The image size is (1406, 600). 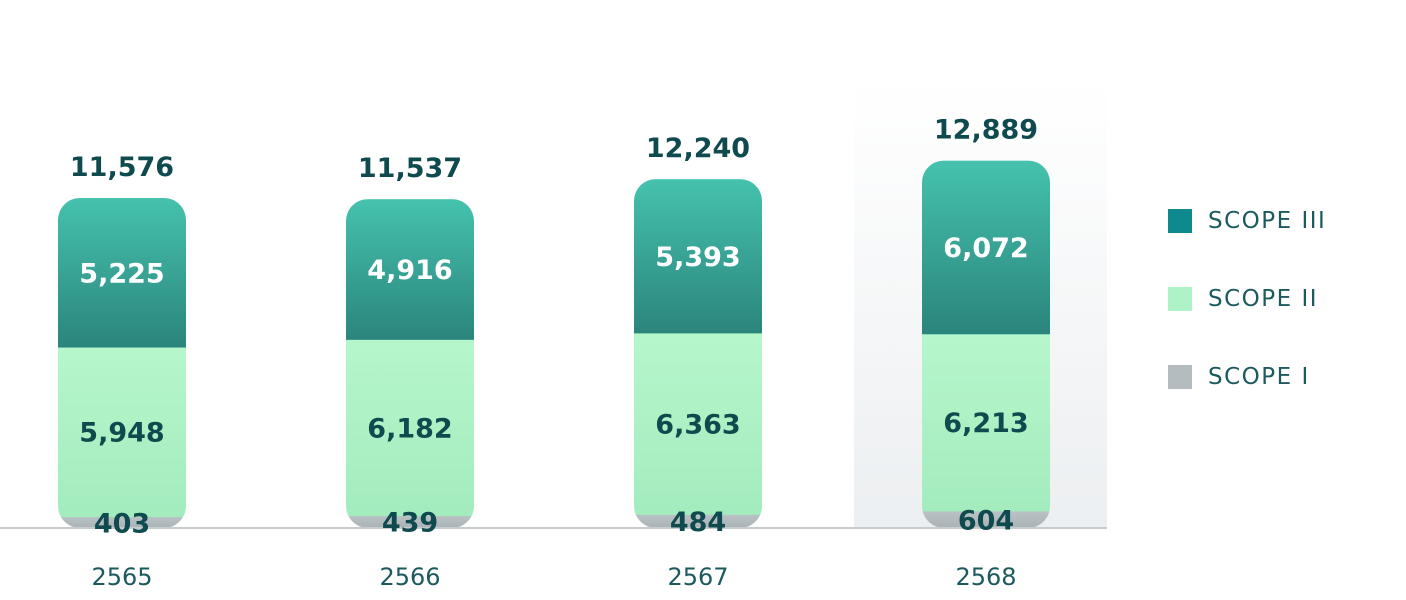 I want to click on legend-label: SCOPE I, so click(x=1259, y=377).